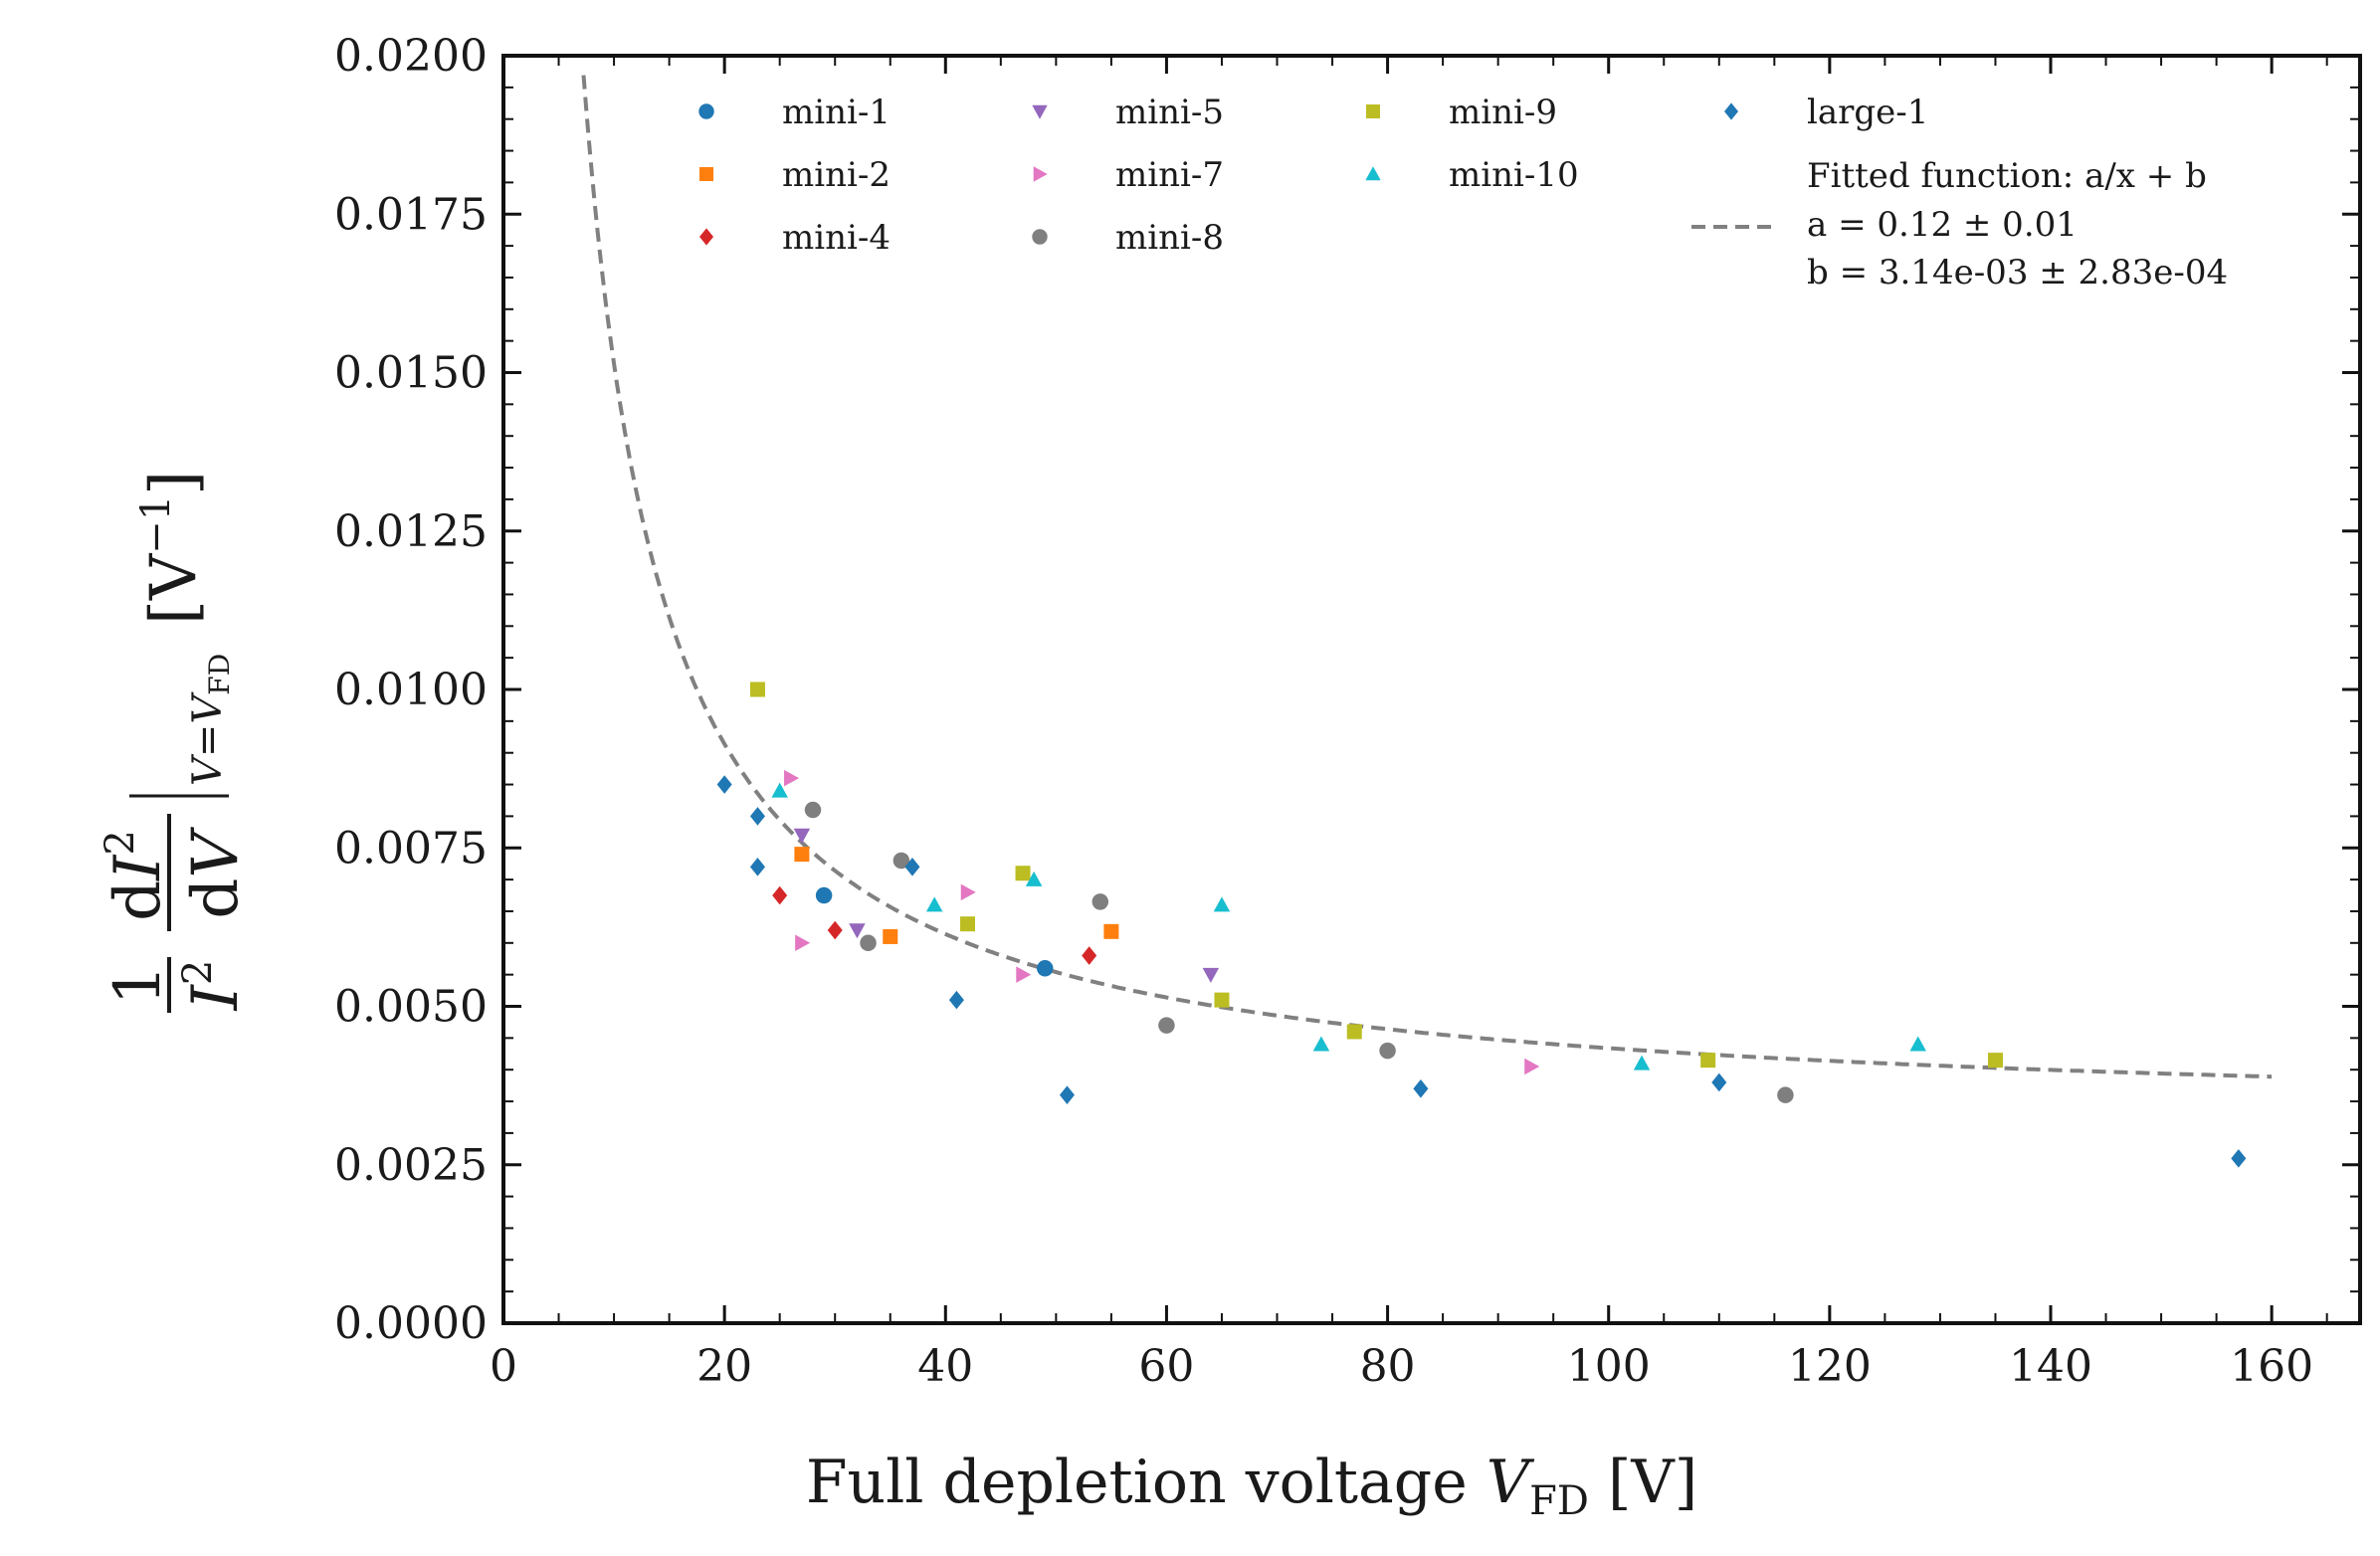 This screenshot has height=1556, width=2380. Describe the element at coordinates (1169, 238) in the screenshot. I see `legend-label-mini-8: mini-8` at that location.